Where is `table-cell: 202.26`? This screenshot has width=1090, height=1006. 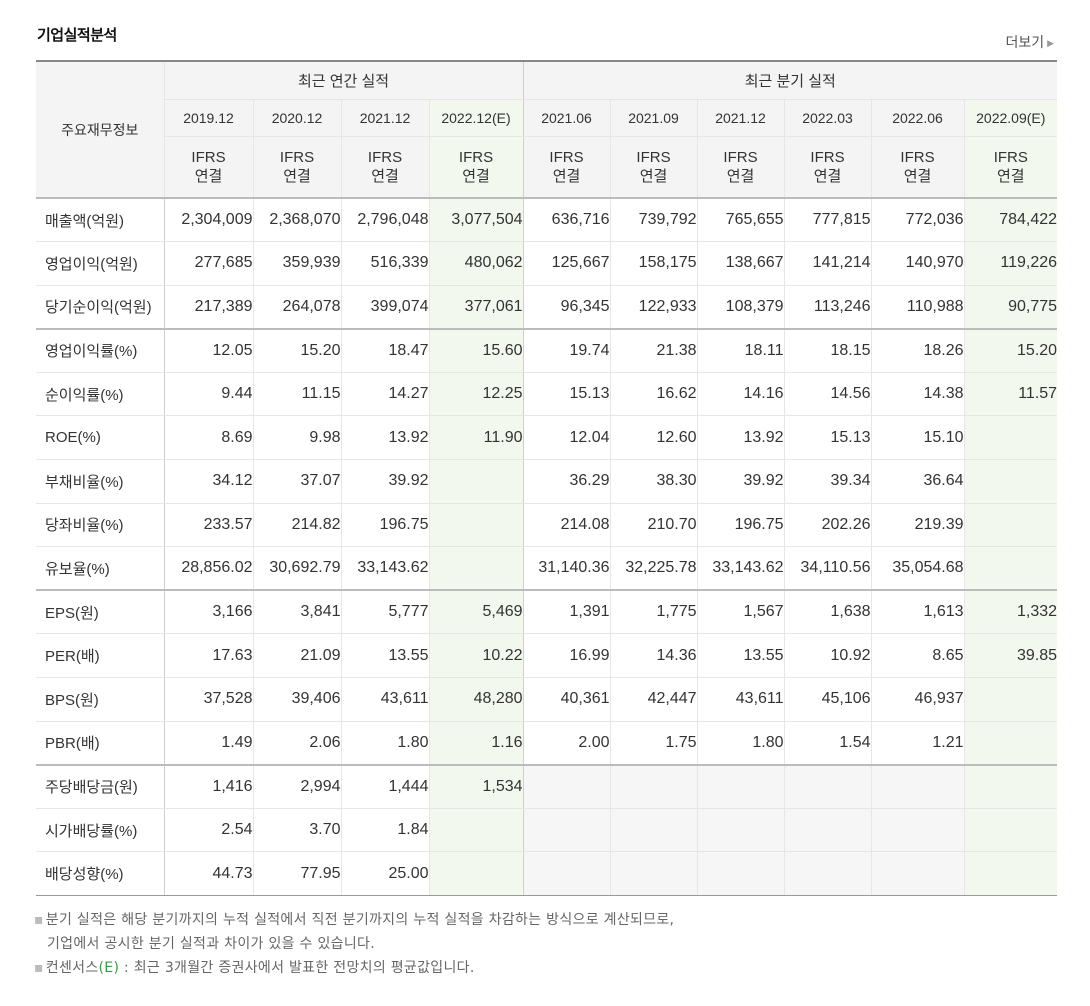
table-cell: 202.26 is located at coordinates (828, 525).